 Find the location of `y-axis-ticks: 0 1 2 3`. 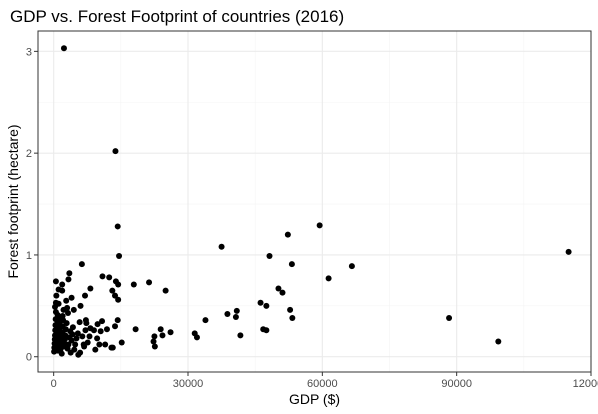

y-axis-ticks: 0 1 2 3 is located at coordinates (32, 205).